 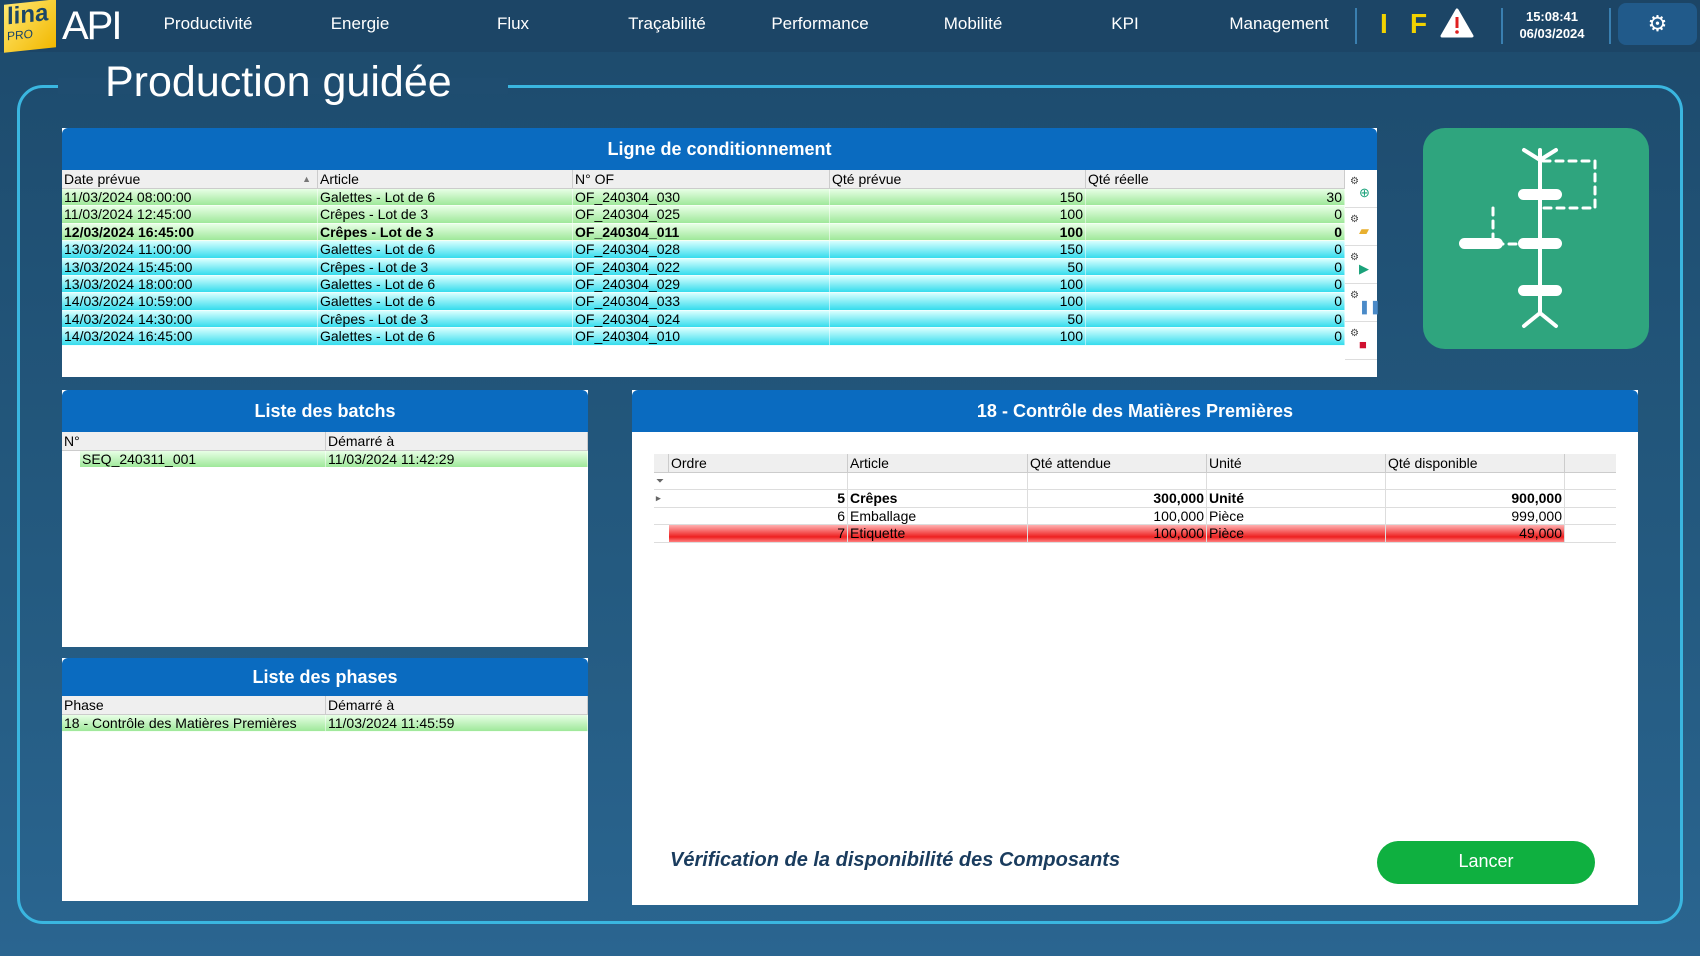 What do you see at coordinates (190, 232) in the screenshot?
I see `of-cell: 12/03/2024 16:45:00` at bounding box center [190, 232].